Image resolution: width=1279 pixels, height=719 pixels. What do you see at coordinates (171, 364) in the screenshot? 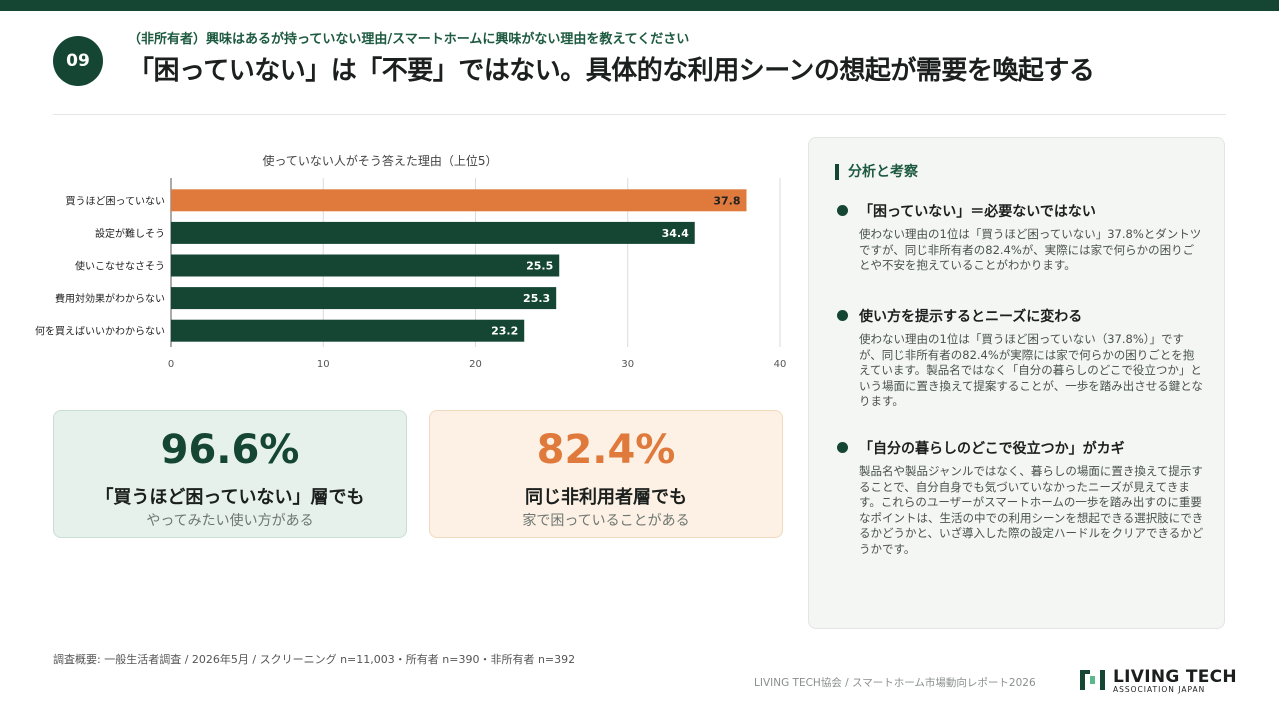
I see `x-tick-label: 0` at bounding box center [171, 364].